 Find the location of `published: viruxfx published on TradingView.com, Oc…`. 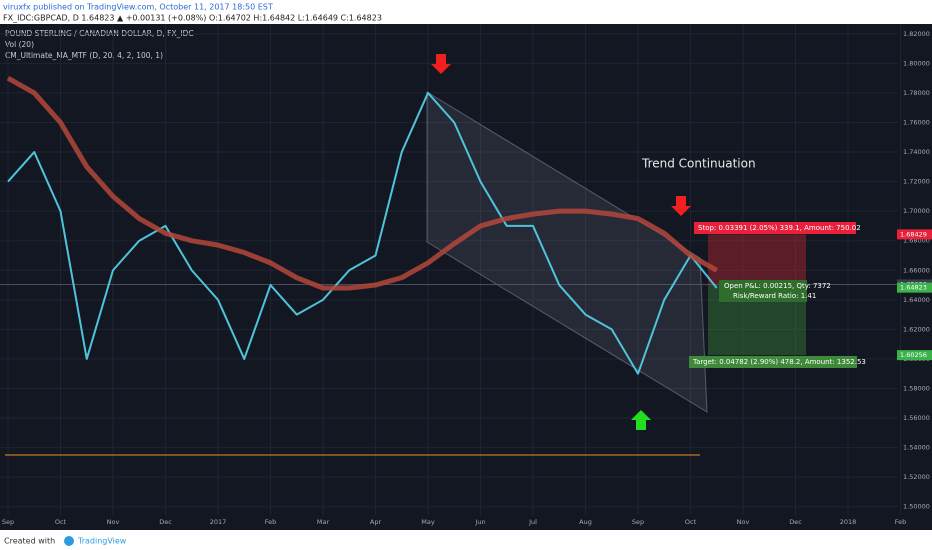

published: viruxfx published on TradingView.com, Oc… is located at coordinates (138, 7).